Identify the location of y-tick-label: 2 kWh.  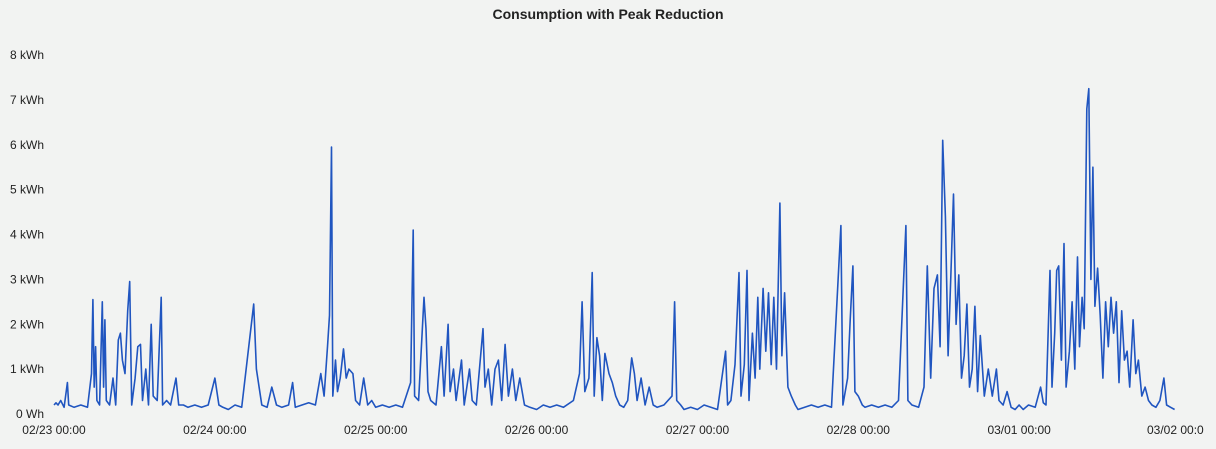
(27, 324).